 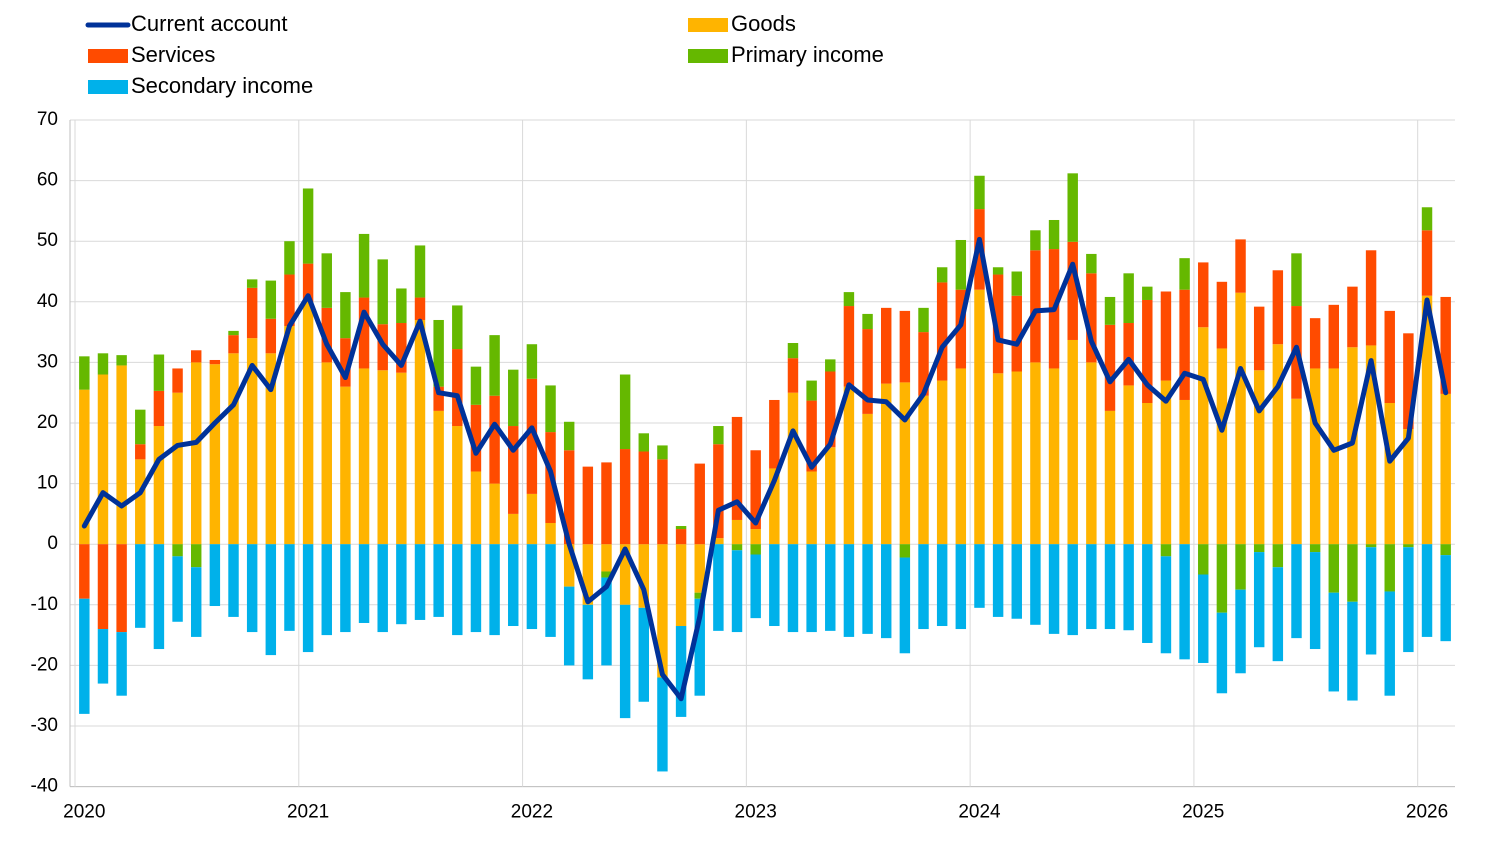 I want to click on y-tick-label: 40, so click(x=47, y=301).